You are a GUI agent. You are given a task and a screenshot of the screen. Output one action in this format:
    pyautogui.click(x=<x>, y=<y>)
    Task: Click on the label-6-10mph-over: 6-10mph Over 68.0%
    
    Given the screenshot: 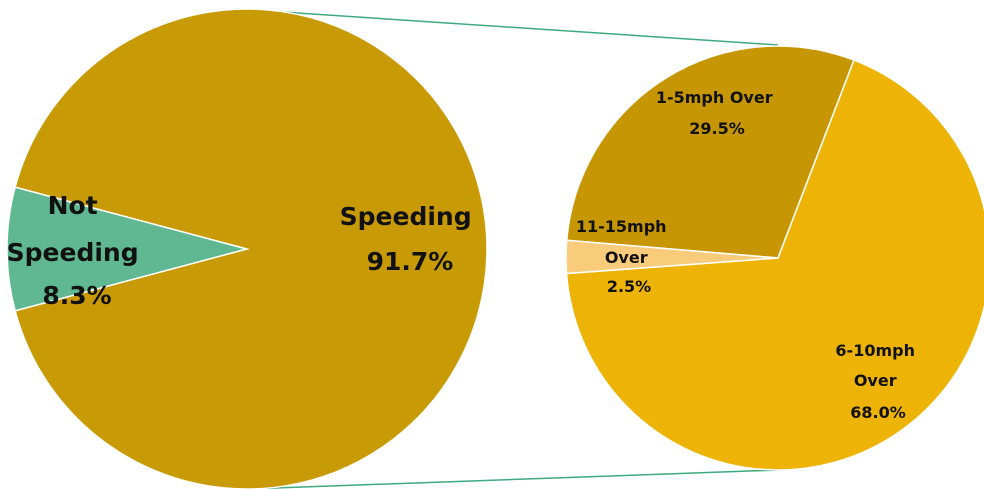 What is the action you would take?
    pyautogui.click(x=877, y=381)
    